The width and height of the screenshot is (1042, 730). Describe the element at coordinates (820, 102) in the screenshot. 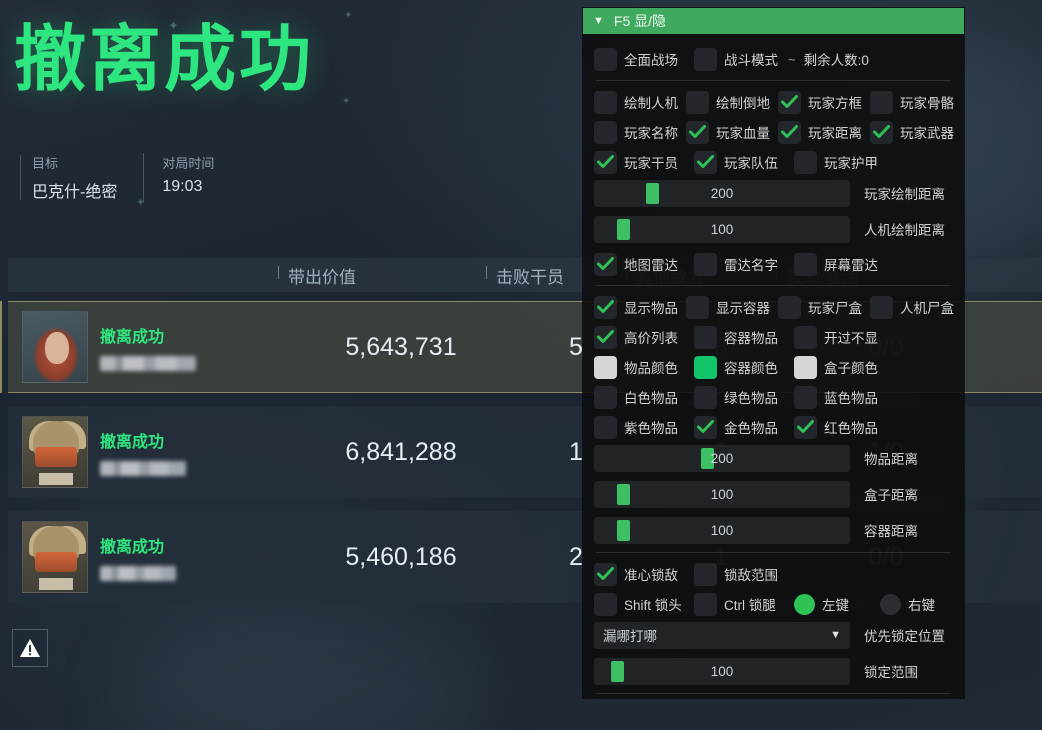

I see `checkbox-player-box: 玩家方框` at that location.